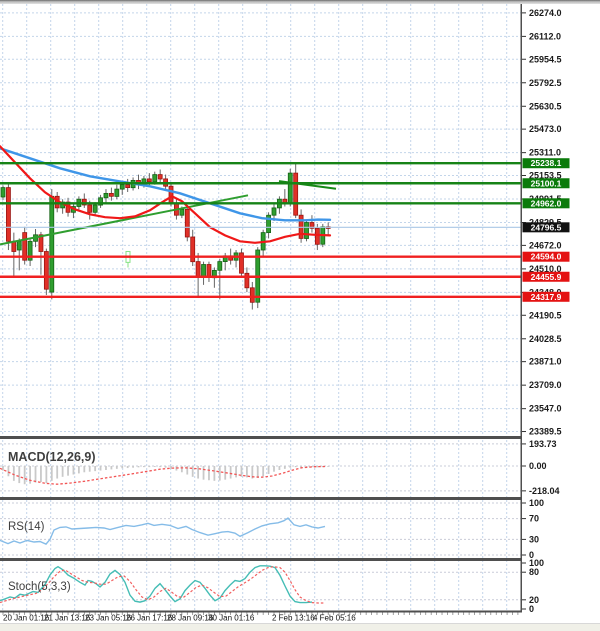 The image size is (600, 631). Describe the element at coordinates (334, 618) in the screenshot. I see `time-axis-label: 4 Feb 05:16` at that location.